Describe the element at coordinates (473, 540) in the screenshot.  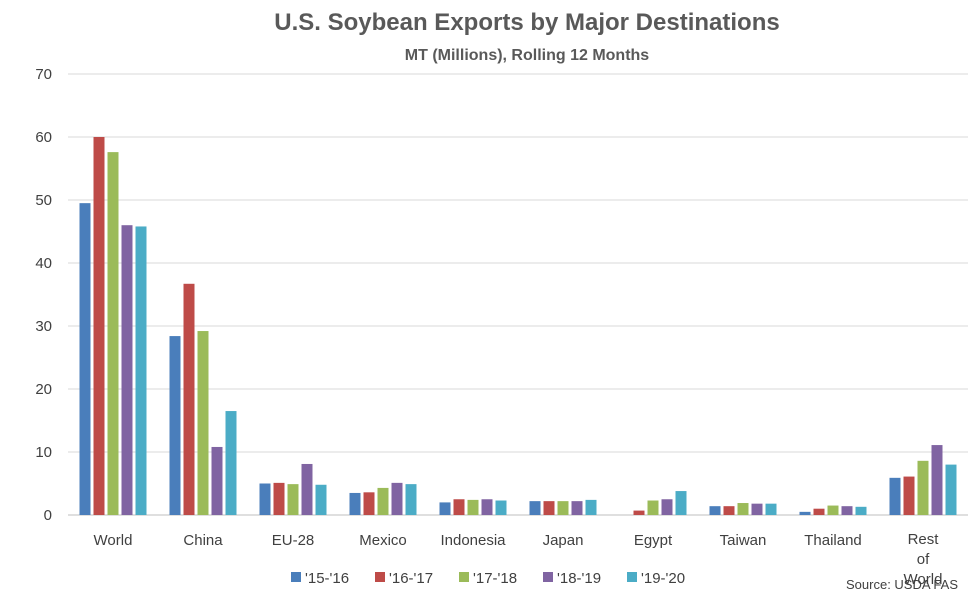
I see `x-tick-label: Indonesia` at that location.